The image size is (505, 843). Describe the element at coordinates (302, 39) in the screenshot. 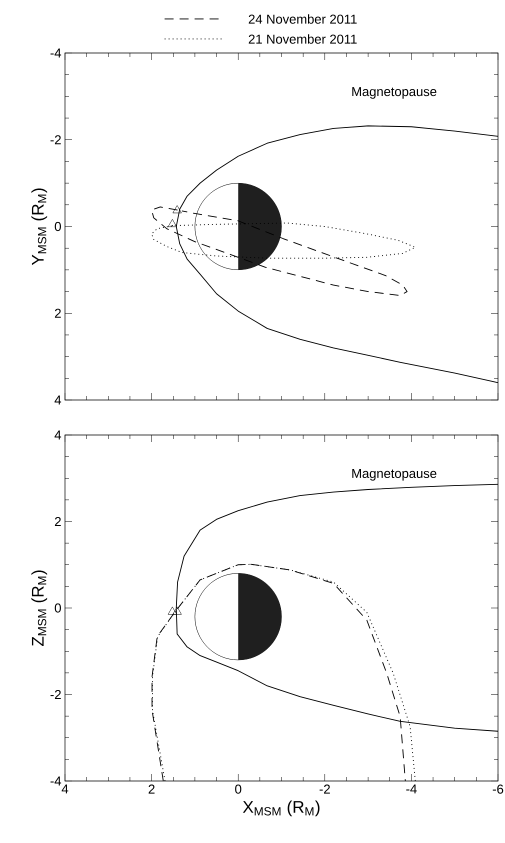

I see `legend-label: 21 November 2011` at that location.